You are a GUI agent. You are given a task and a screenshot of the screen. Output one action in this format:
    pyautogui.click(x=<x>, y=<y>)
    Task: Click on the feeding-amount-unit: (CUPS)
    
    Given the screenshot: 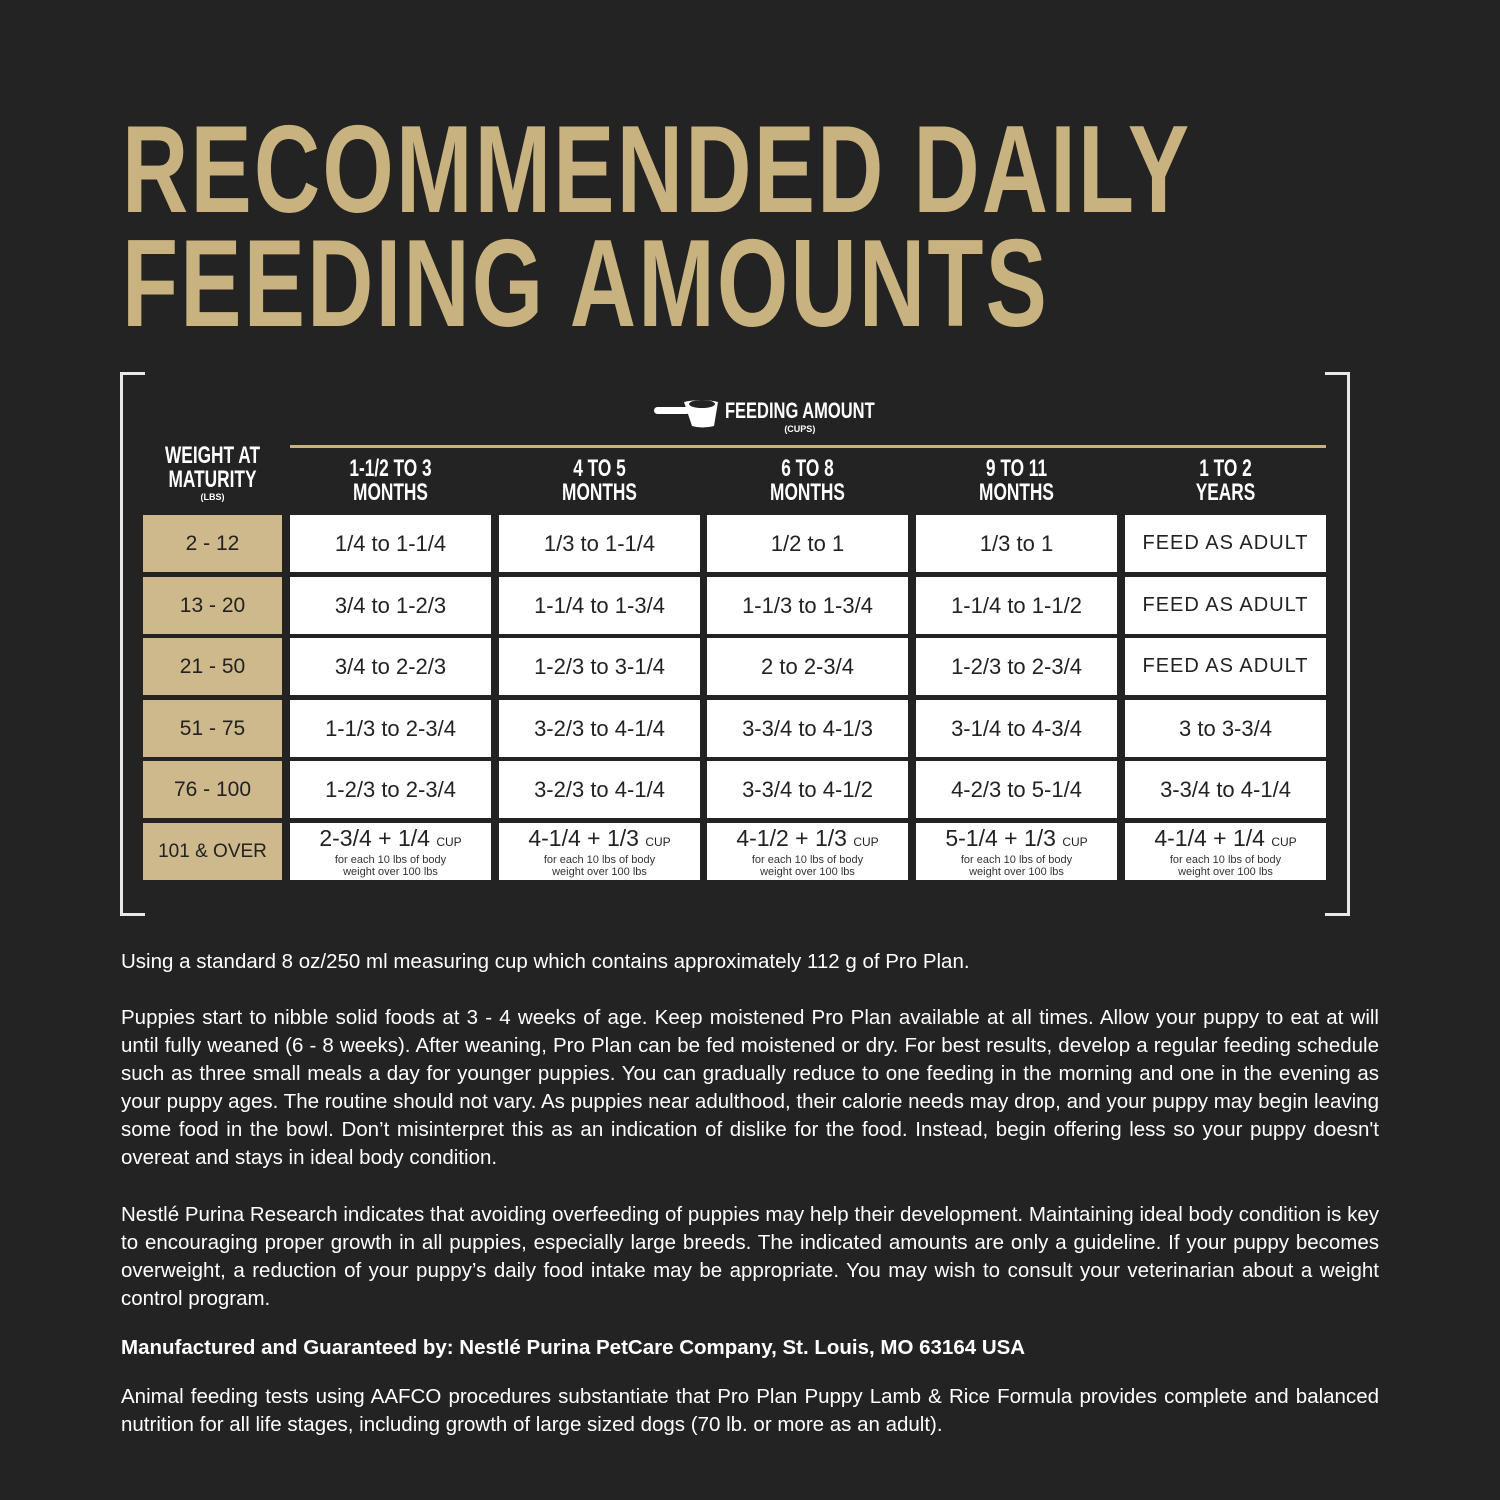 What is the action you would take?
    pyautogui.click(x=800, y=429)
    